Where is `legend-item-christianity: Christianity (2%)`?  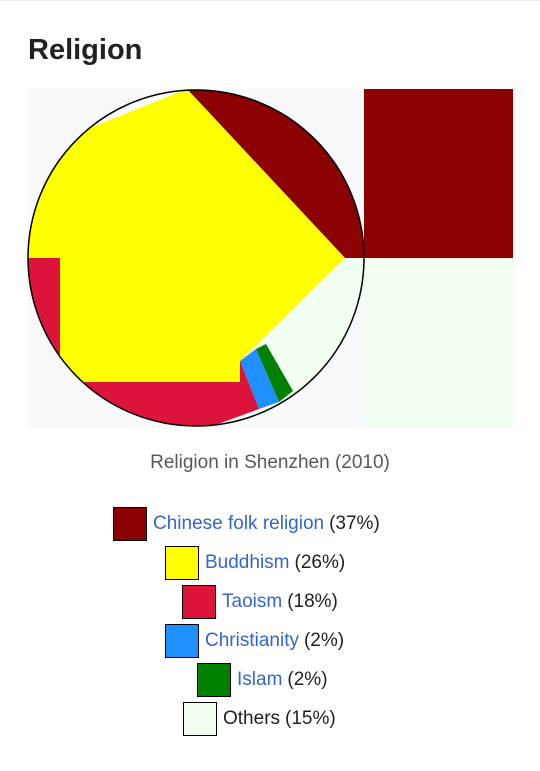 legend-item-christianity: Christianity (2%) is located at coordinates (254, 641).